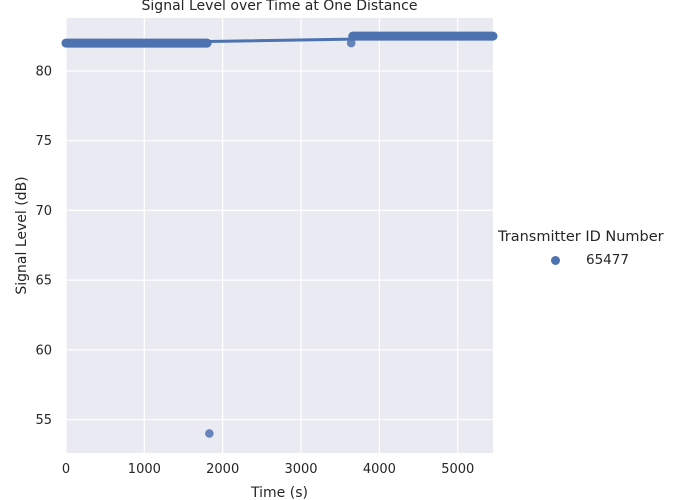 This screenshot has width=681, height=500. What do you see at coordinates (144, 469) in the screenshot?
I see `x-tick-label: 1000` at bounding box center [144, 469].